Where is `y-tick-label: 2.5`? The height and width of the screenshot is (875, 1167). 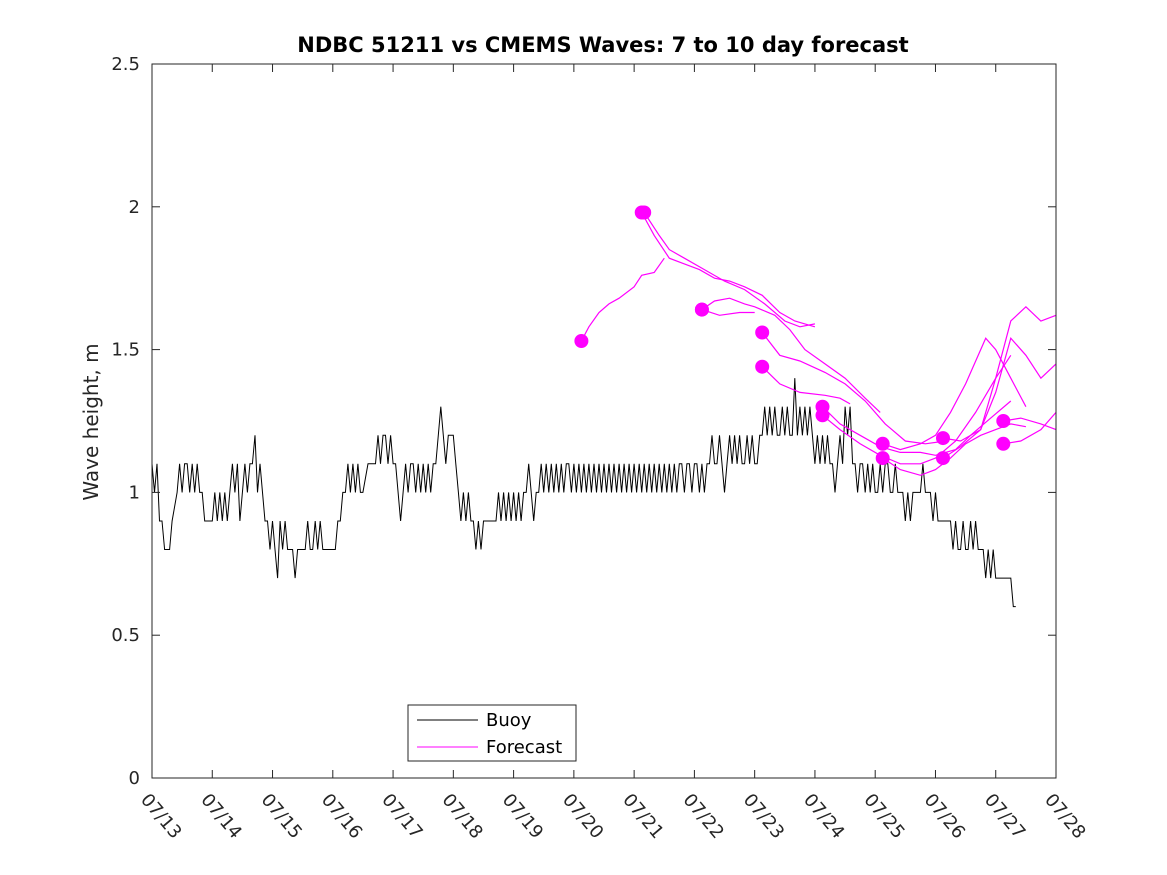 y-tick-label: 2.5 is located at coordinates (125, 64).